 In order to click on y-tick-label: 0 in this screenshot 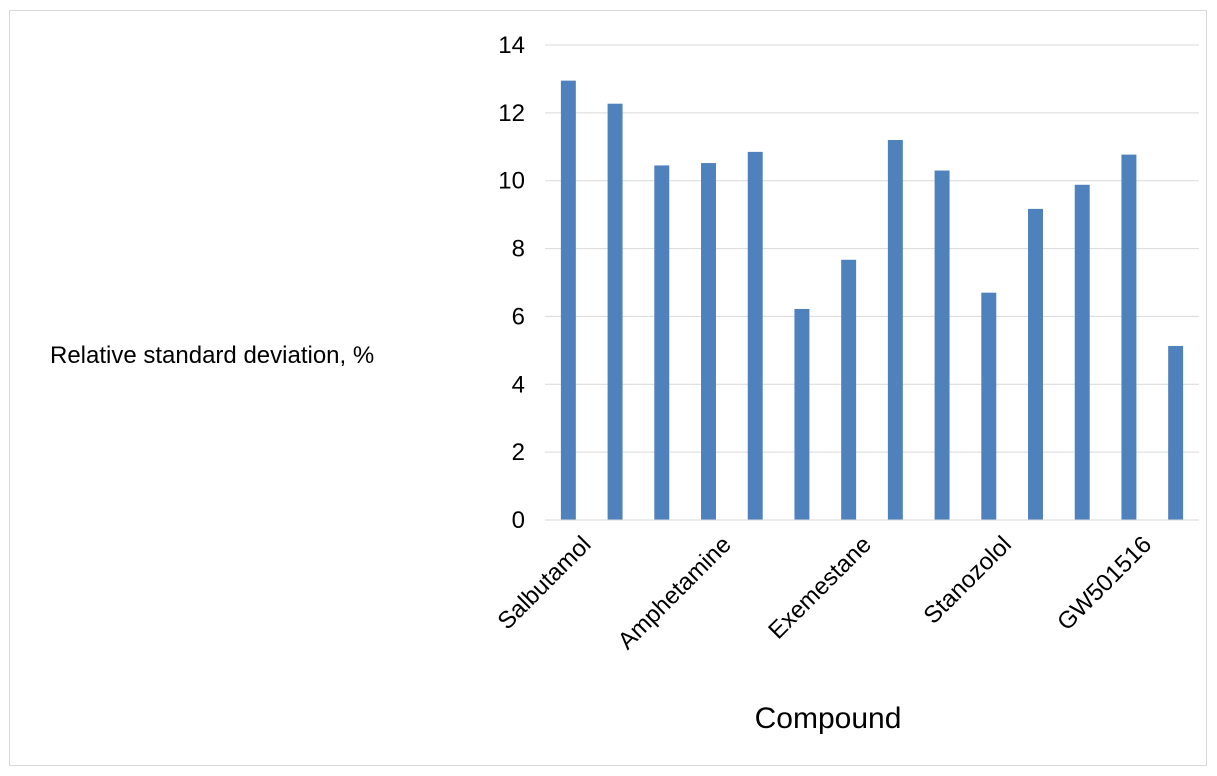, I will do `click(518, 520)`.